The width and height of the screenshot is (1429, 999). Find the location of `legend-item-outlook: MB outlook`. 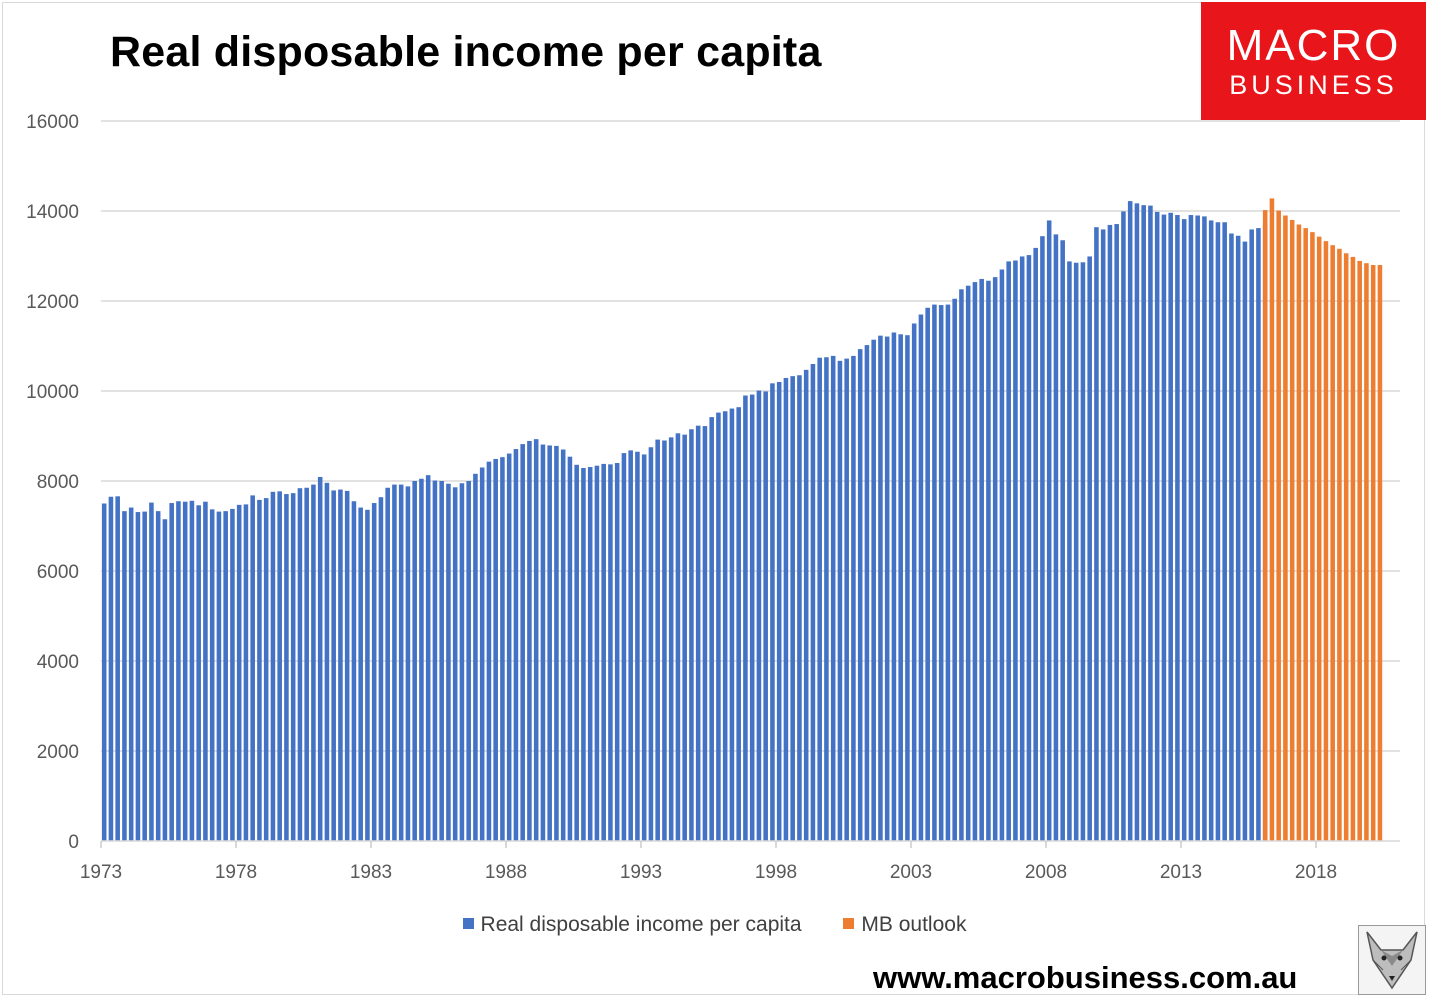

legend-item-outlook: MB outlook is located at coordinates (904, 925).